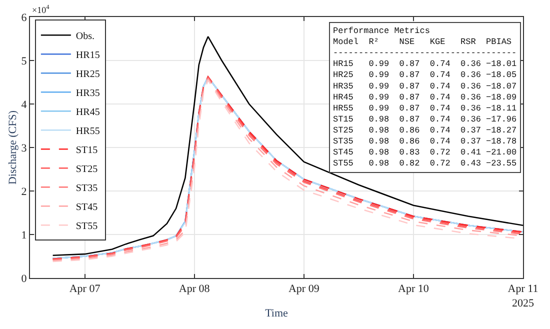 Image resolution: width=550 pixels, height=329 pixels. Describe the element at coordinates (88, 94) in the screenshot. I see `legend-label: HR35` at that location.